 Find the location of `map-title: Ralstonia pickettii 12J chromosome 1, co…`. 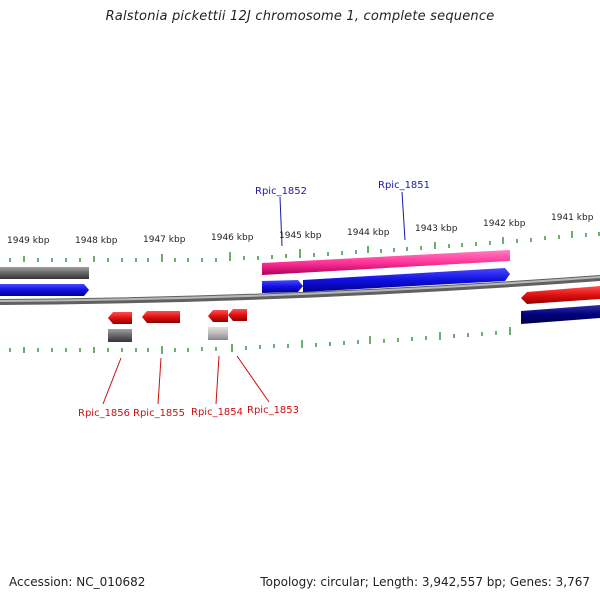

map-title: Ralstonia pickettii 12J chromosome 1, co… is located at coordinates (300, 16).